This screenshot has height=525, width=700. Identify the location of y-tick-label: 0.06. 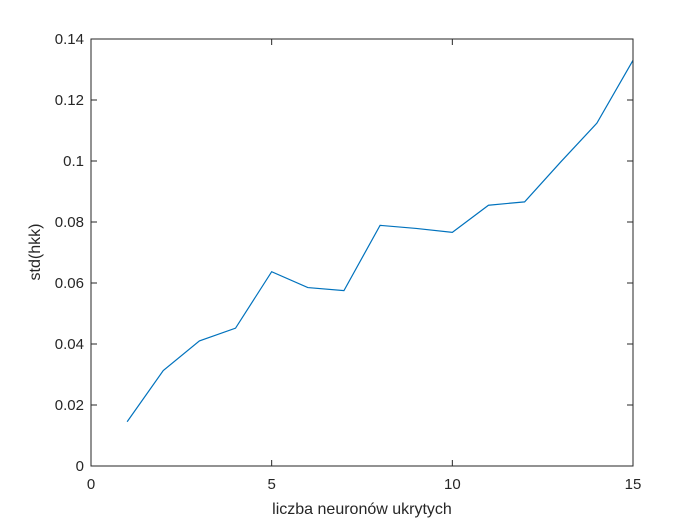
(69, 283).